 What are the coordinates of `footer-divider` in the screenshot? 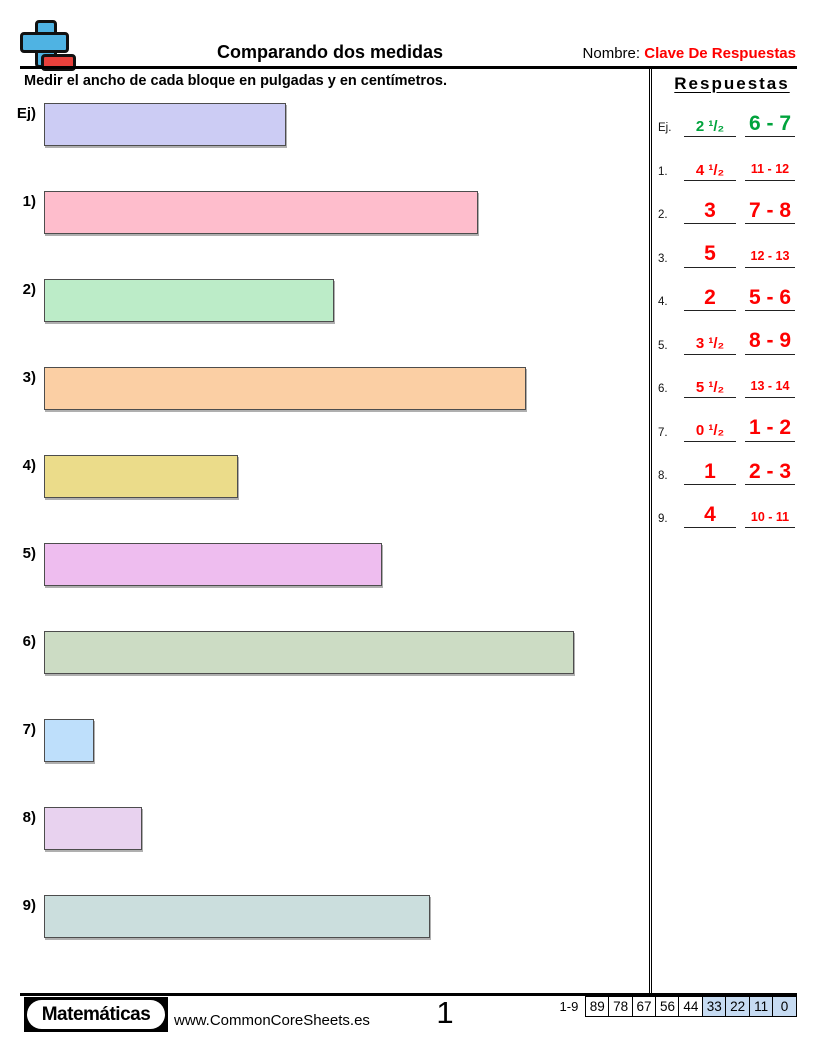 It's located at (408, 994).